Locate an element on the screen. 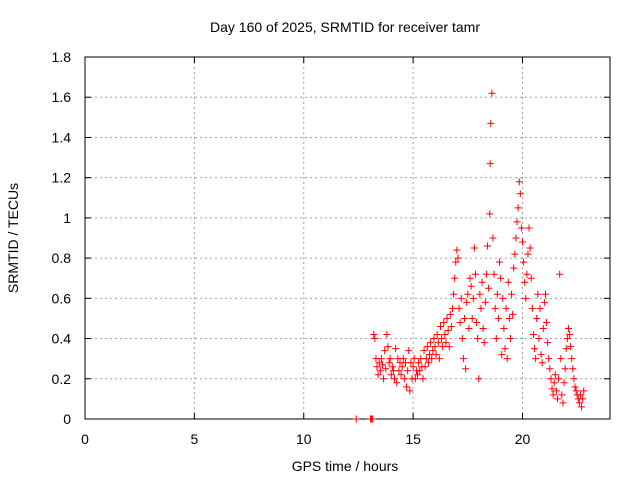 The image size is (640, 480). y-tick-label: 1.2 is located at coordinates (62, 178).